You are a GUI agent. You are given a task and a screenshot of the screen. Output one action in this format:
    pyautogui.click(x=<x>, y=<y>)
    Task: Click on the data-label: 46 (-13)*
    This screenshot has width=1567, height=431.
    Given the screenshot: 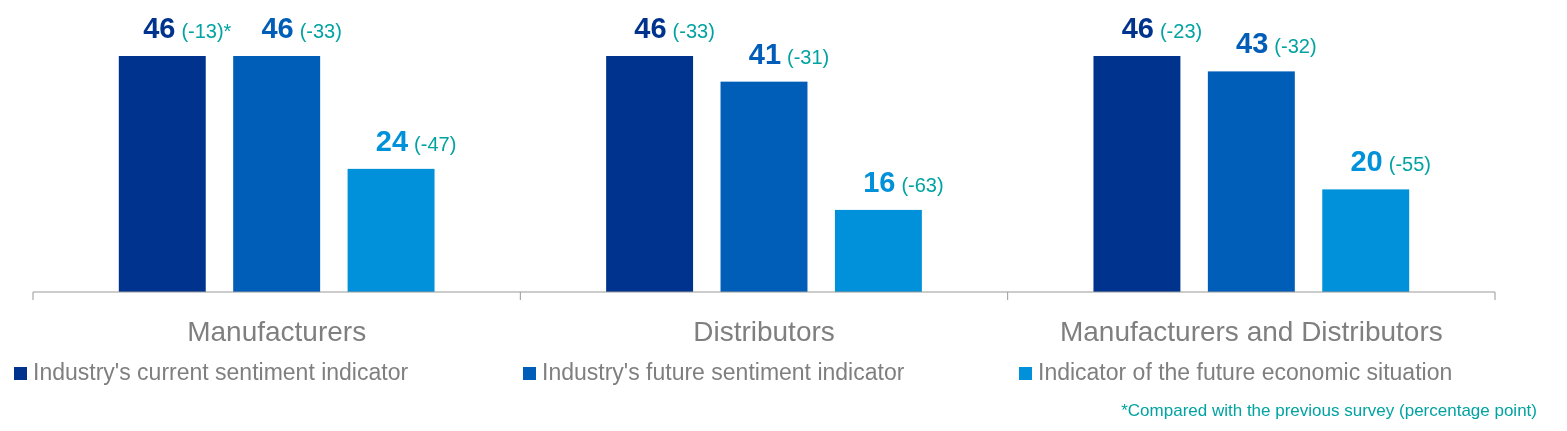 What is the action you would take?
    pyautogui.click(x=187, y=28)
    